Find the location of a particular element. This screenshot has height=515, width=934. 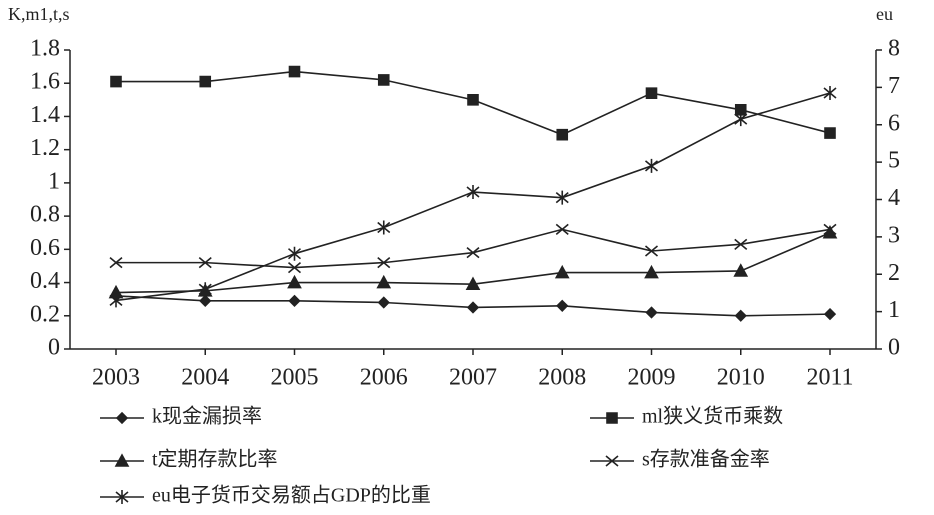

y2-tick-label: 0 is located at coordinates (894, 348).